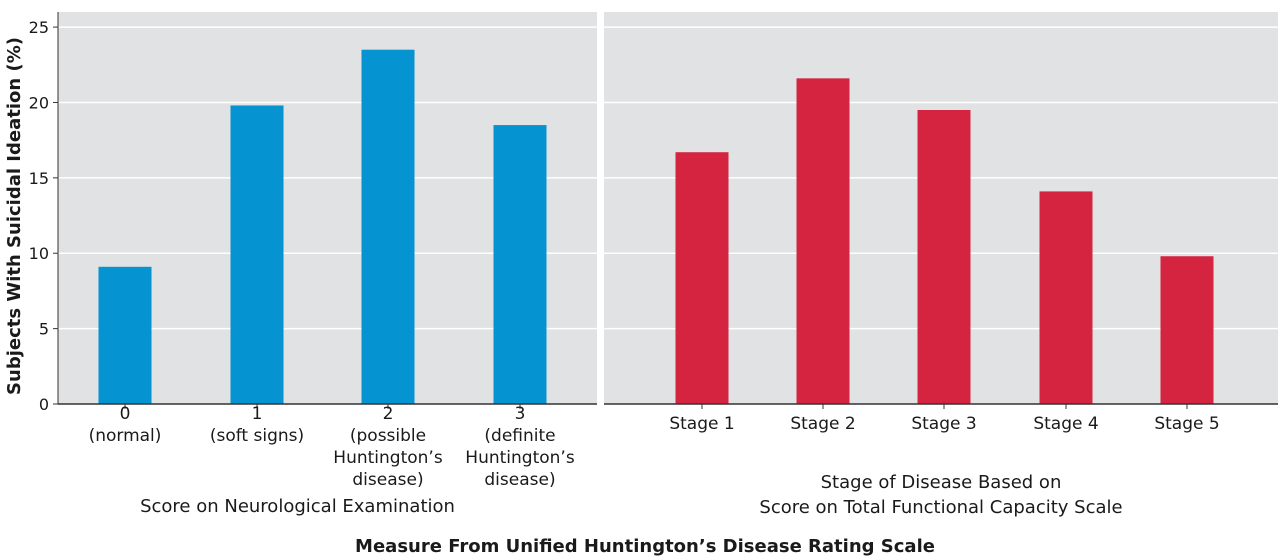  I want to click on right-category-label: Stage 5, so click(1186, 424).